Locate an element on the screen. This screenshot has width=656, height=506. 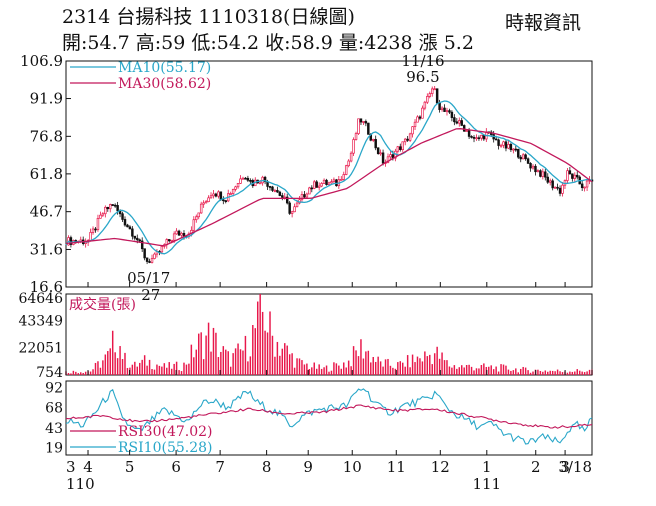
volume-tick-label: 43349 is located at coordinates (40, 322).